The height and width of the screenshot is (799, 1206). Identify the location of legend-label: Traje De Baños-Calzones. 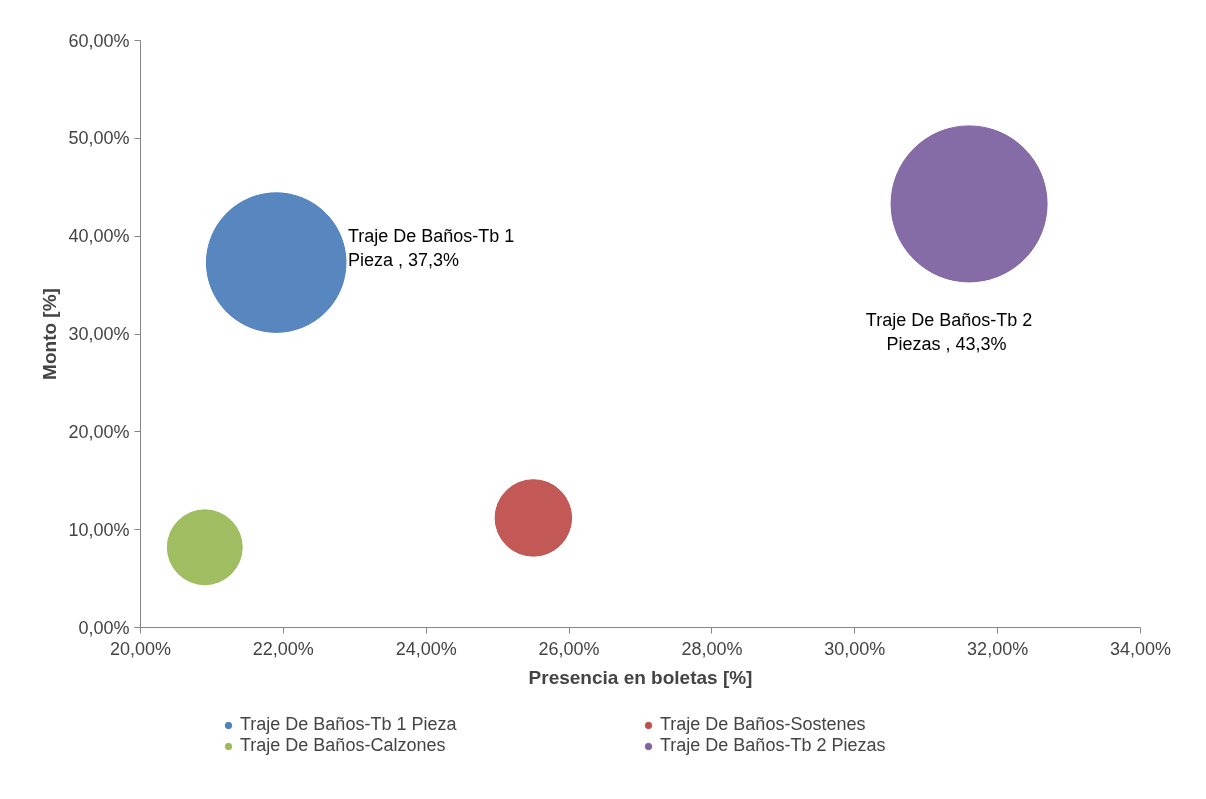
(343, 745).